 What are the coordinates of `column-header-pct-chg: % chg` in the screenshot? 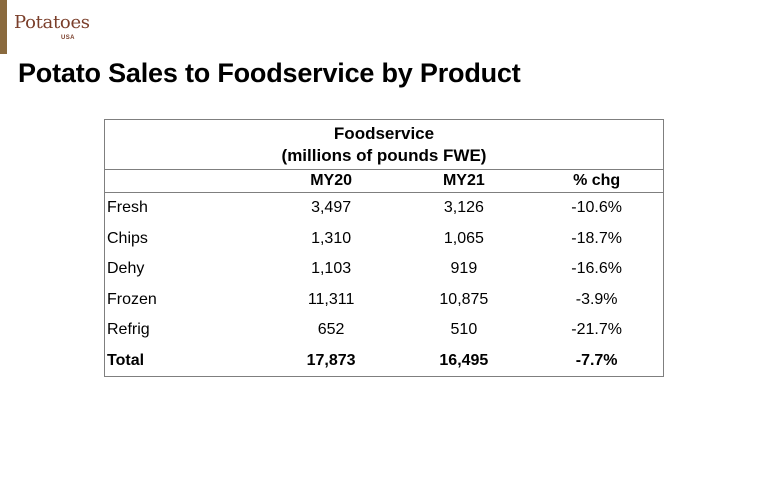 It's located at (597, 180).